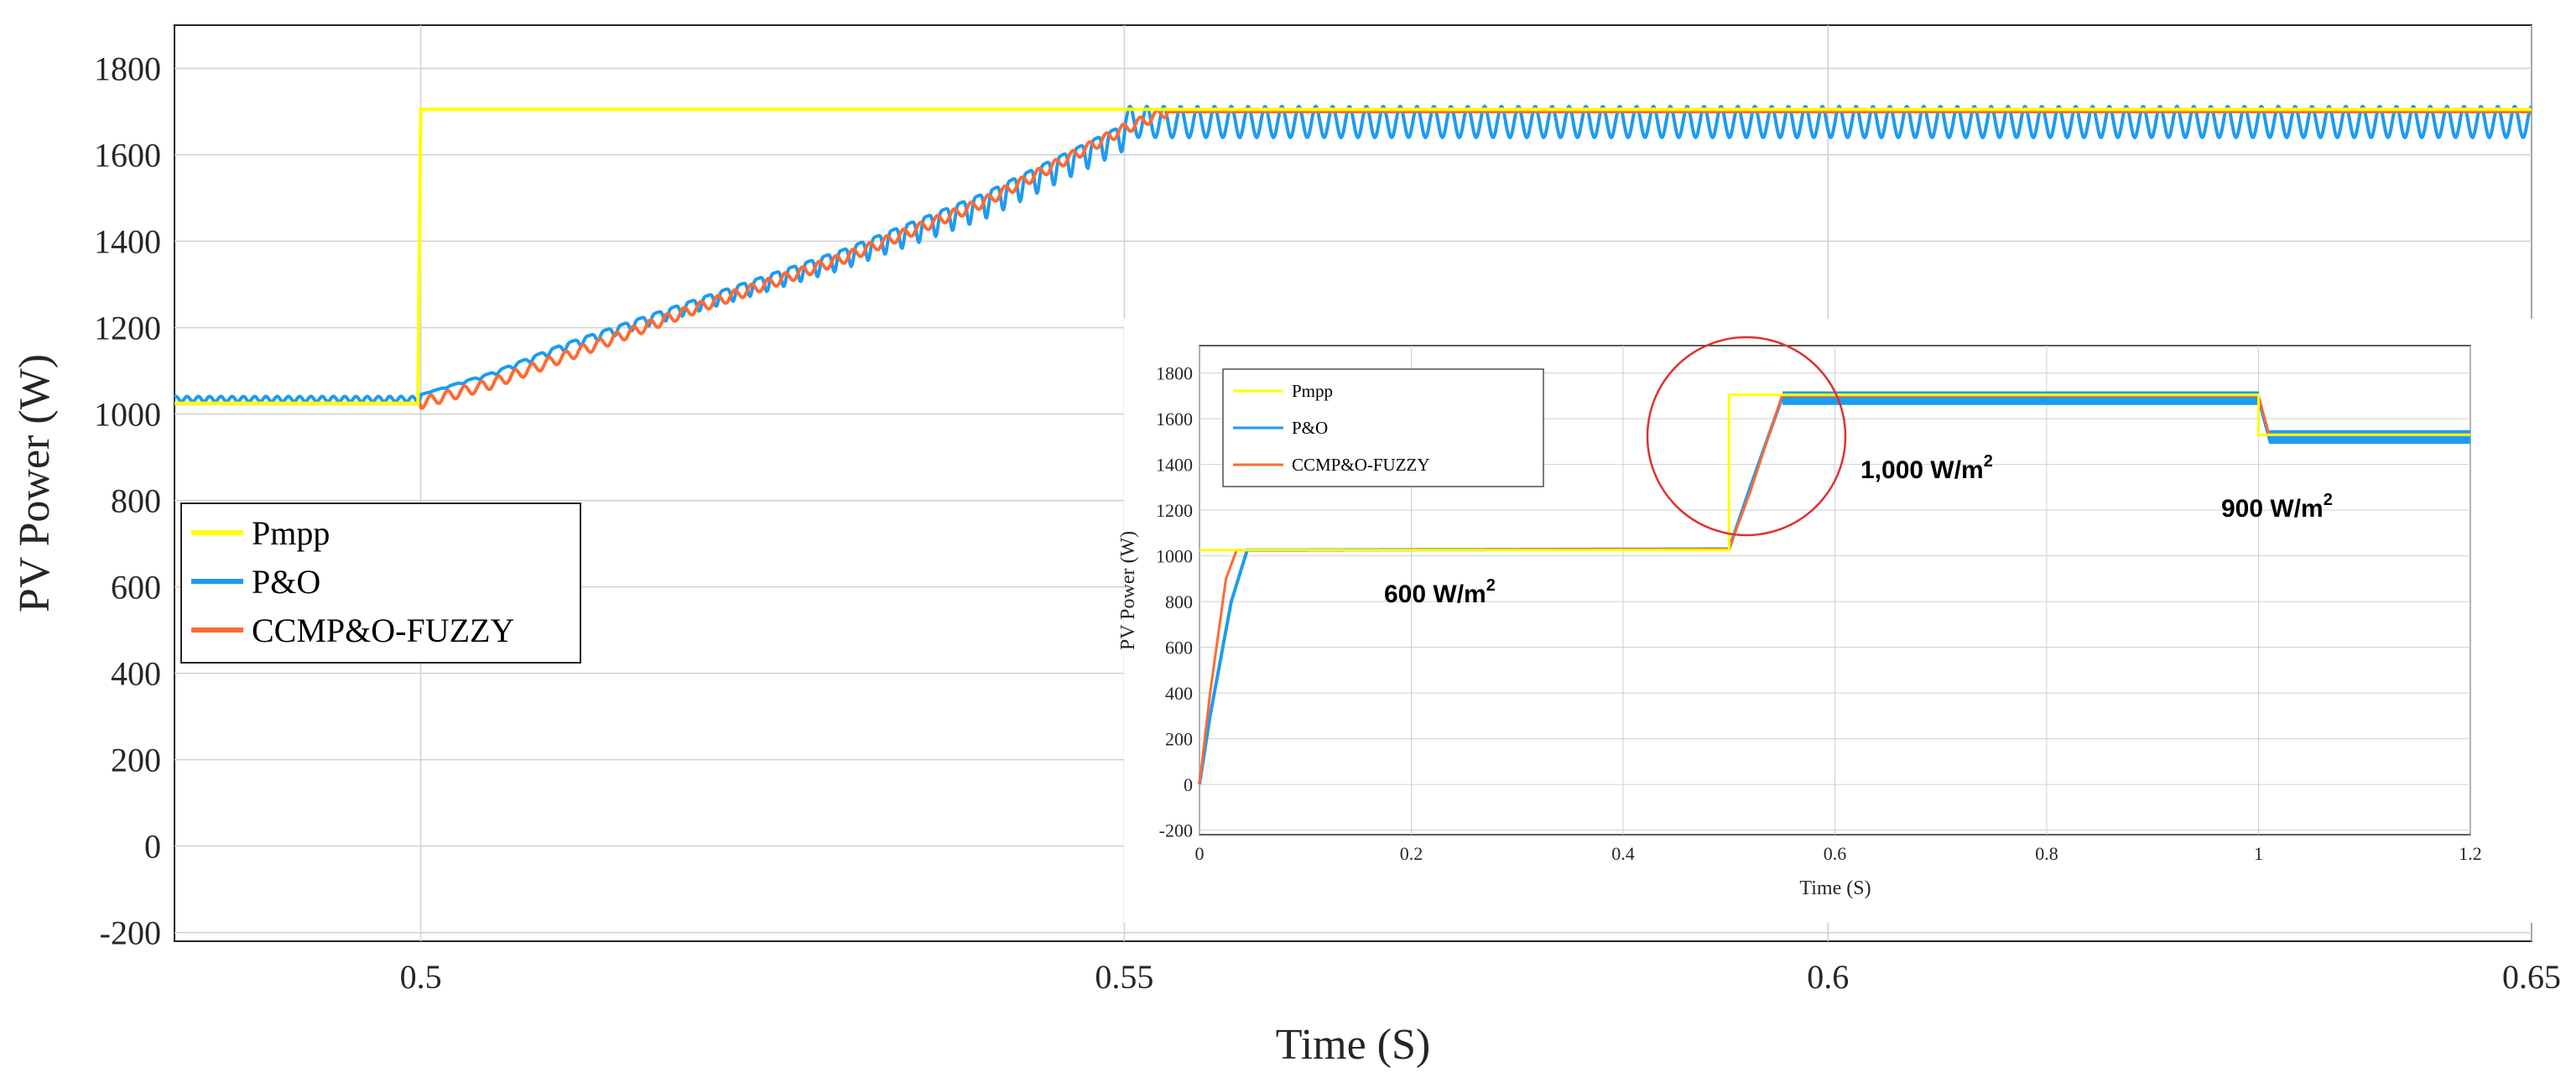  I want to click on main-y-axis-title: PV Power (W), so click(35, 483).